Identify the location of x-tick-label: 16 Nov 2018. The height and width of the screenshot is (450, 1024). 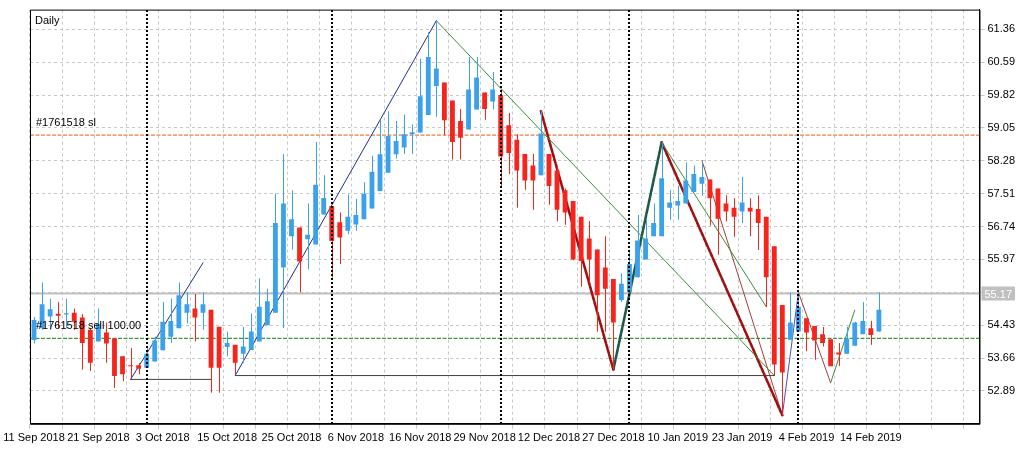
(420, 437).